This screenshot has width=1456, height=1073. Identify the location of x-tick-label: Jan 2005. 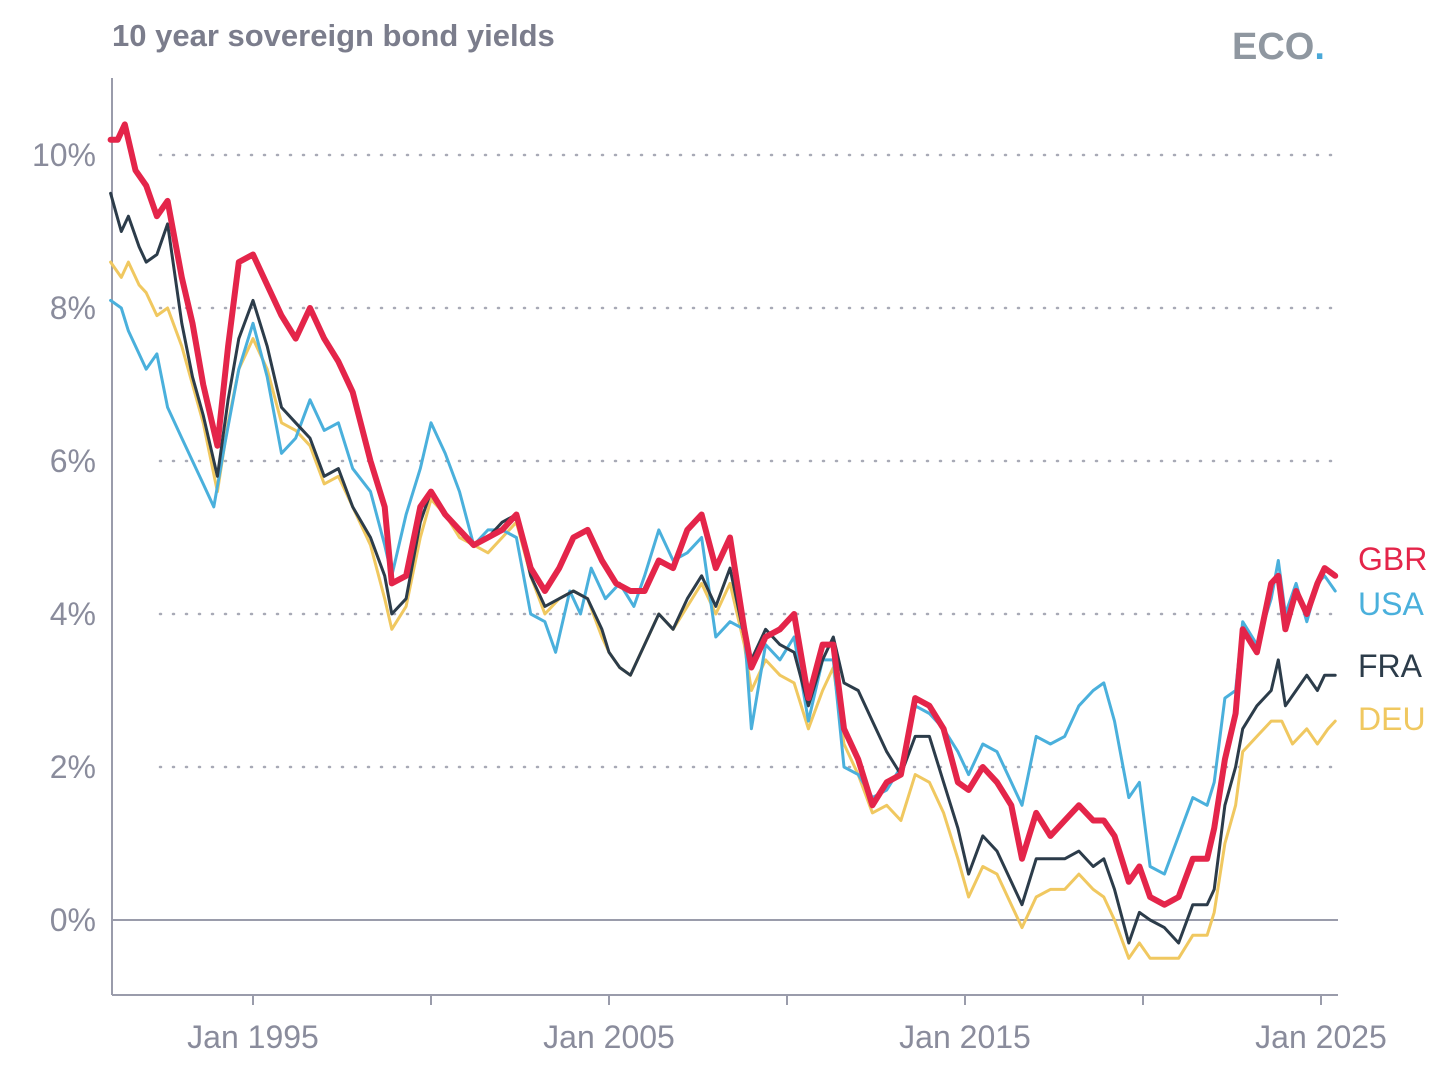
(609, 1037).